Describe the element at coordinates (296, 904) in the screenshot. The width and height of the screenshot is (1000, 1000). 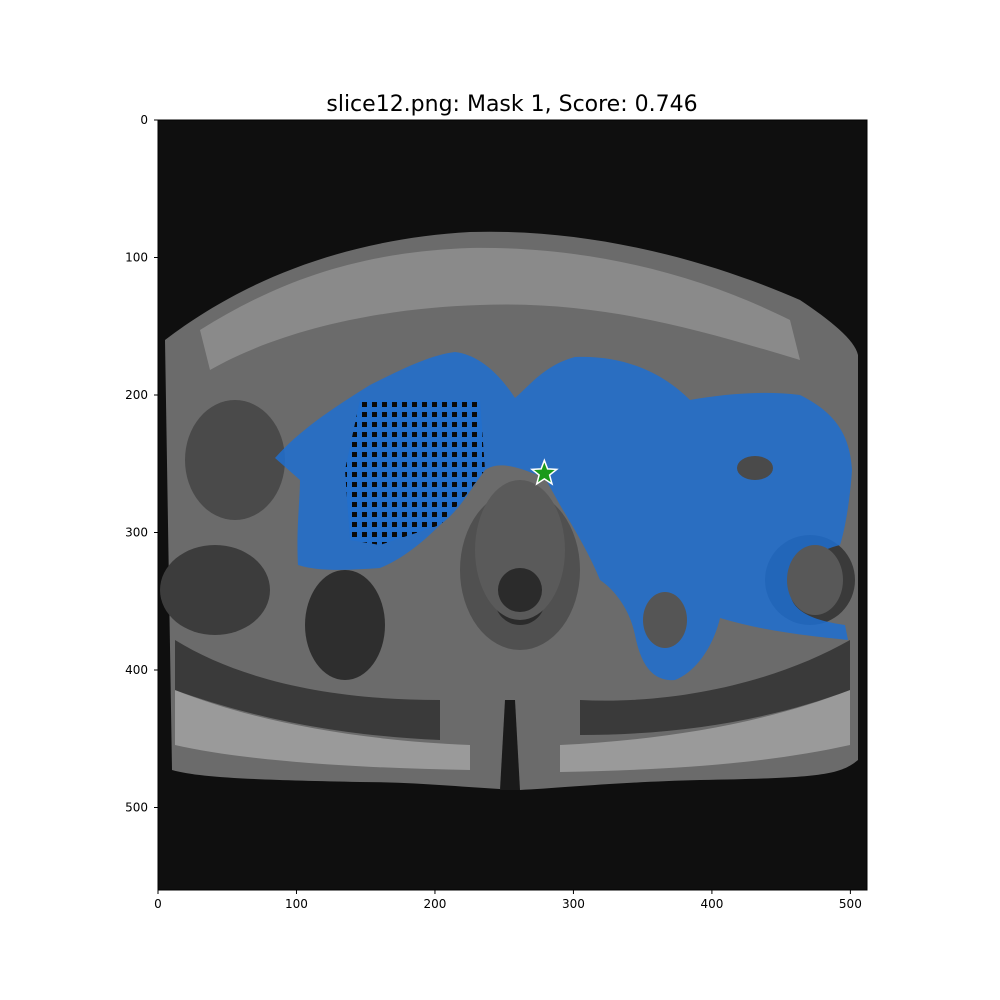
I see `x-tick-label: 100` at that location.